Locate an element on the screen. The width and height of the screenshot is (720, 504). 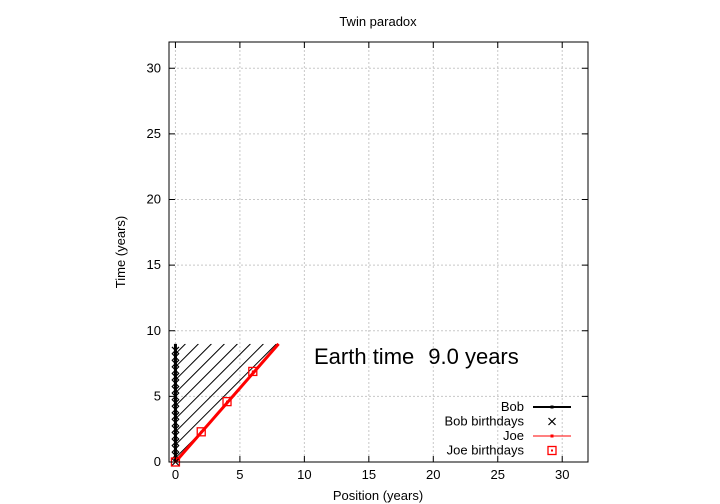
x-axis-label: Position (years) is located at coordinates (378, 495).